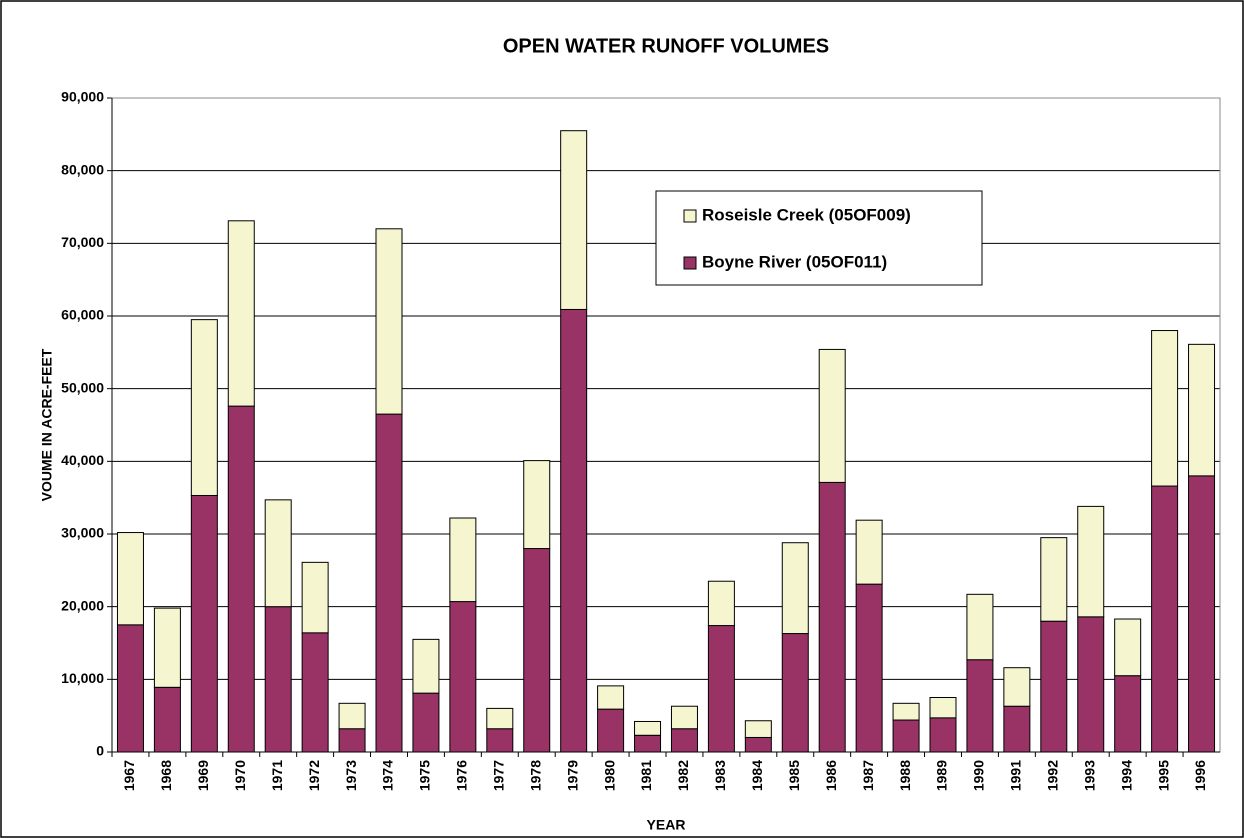 The height and width of the screenshot is (838, 1244). I want to click on x-tick-label: 1974, so click(388, 775).